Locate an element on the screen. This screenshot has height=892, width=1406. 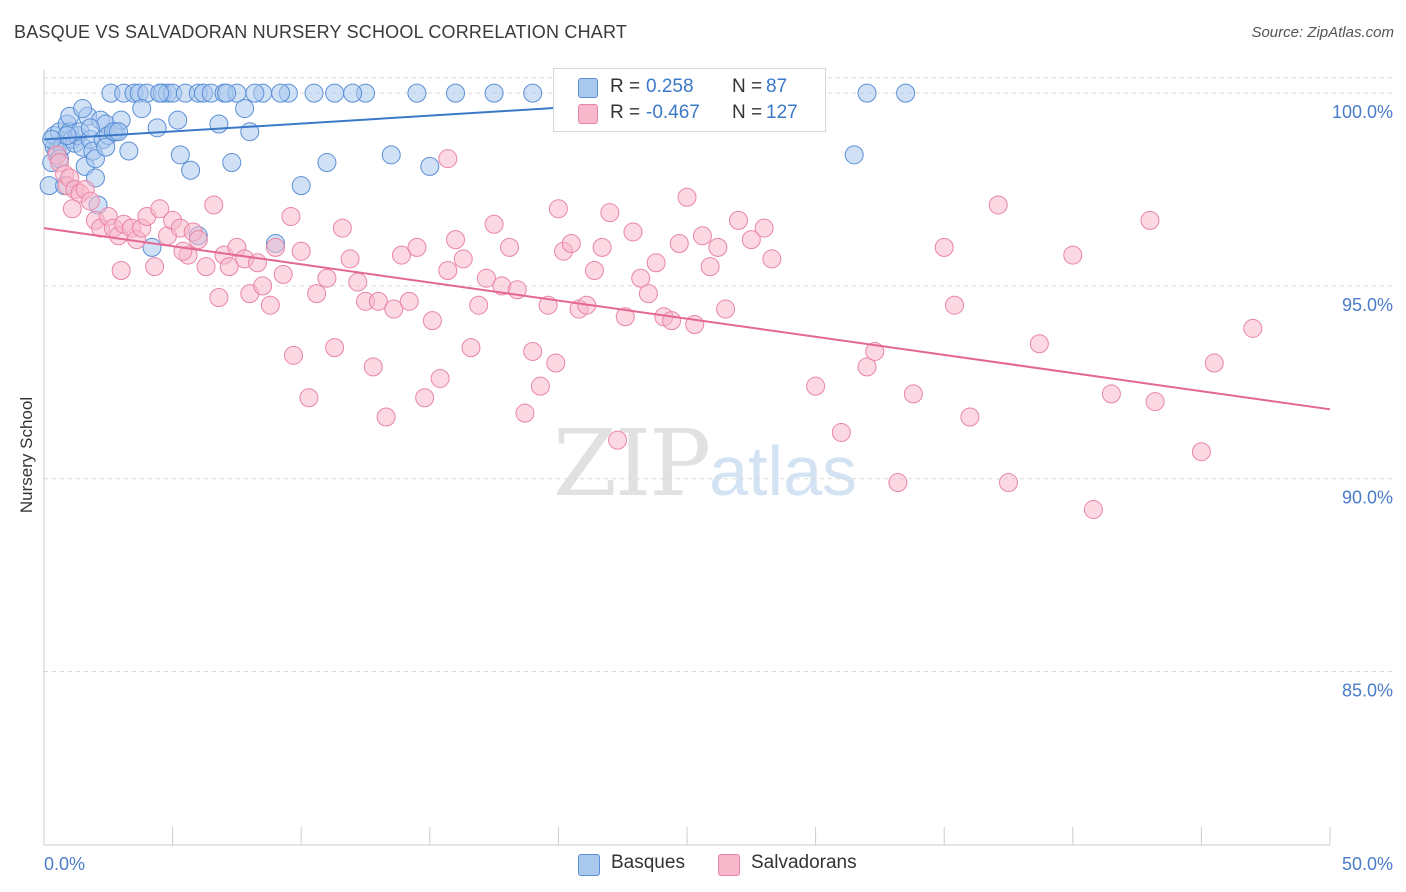
watermark-zip: ZIP is located at coordinates (632, 463).